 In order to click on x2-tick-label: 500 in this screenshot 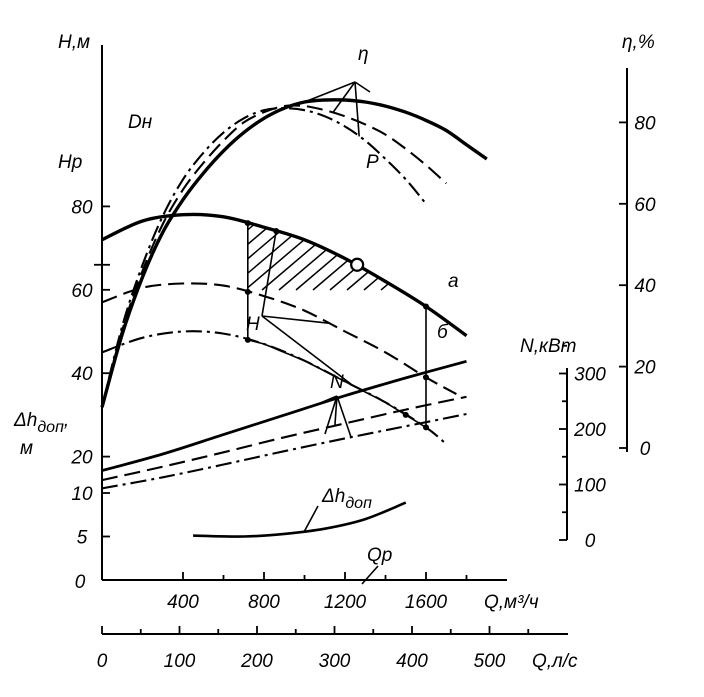, I will do `click(490, 661)`.